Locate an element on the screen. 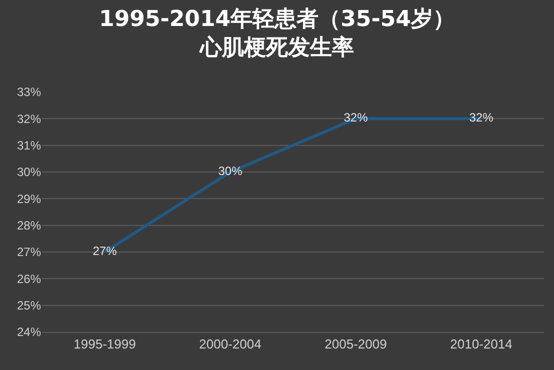 The image size is (554, 370). data-label: 27% is located at coordinates (105, 251).